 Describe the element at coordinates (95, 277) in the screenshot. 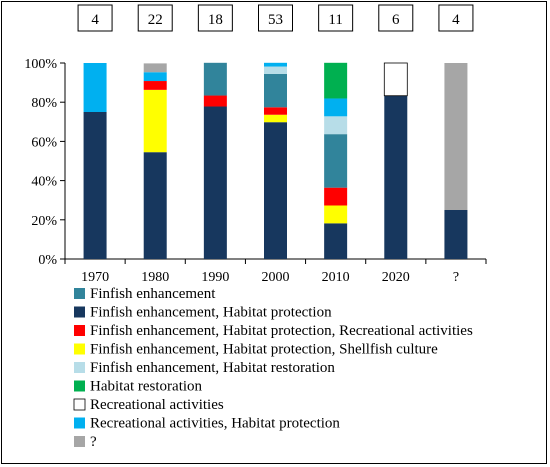

I see `x-tick-label: 1970` at that location.